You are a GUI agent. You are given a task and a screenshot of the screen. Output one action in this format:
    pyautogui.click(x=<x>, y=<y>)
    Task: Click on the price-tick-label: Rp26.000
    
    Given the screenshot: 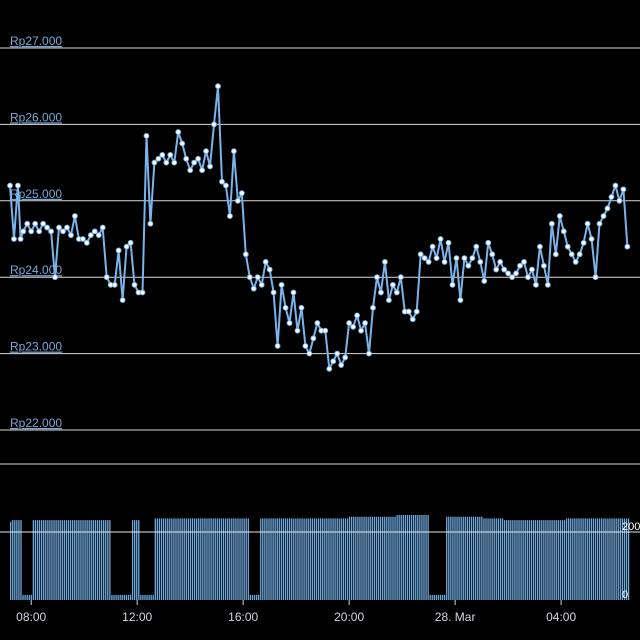 What is the action you would take?
    pyautogui.click(x=36, y=117)
    